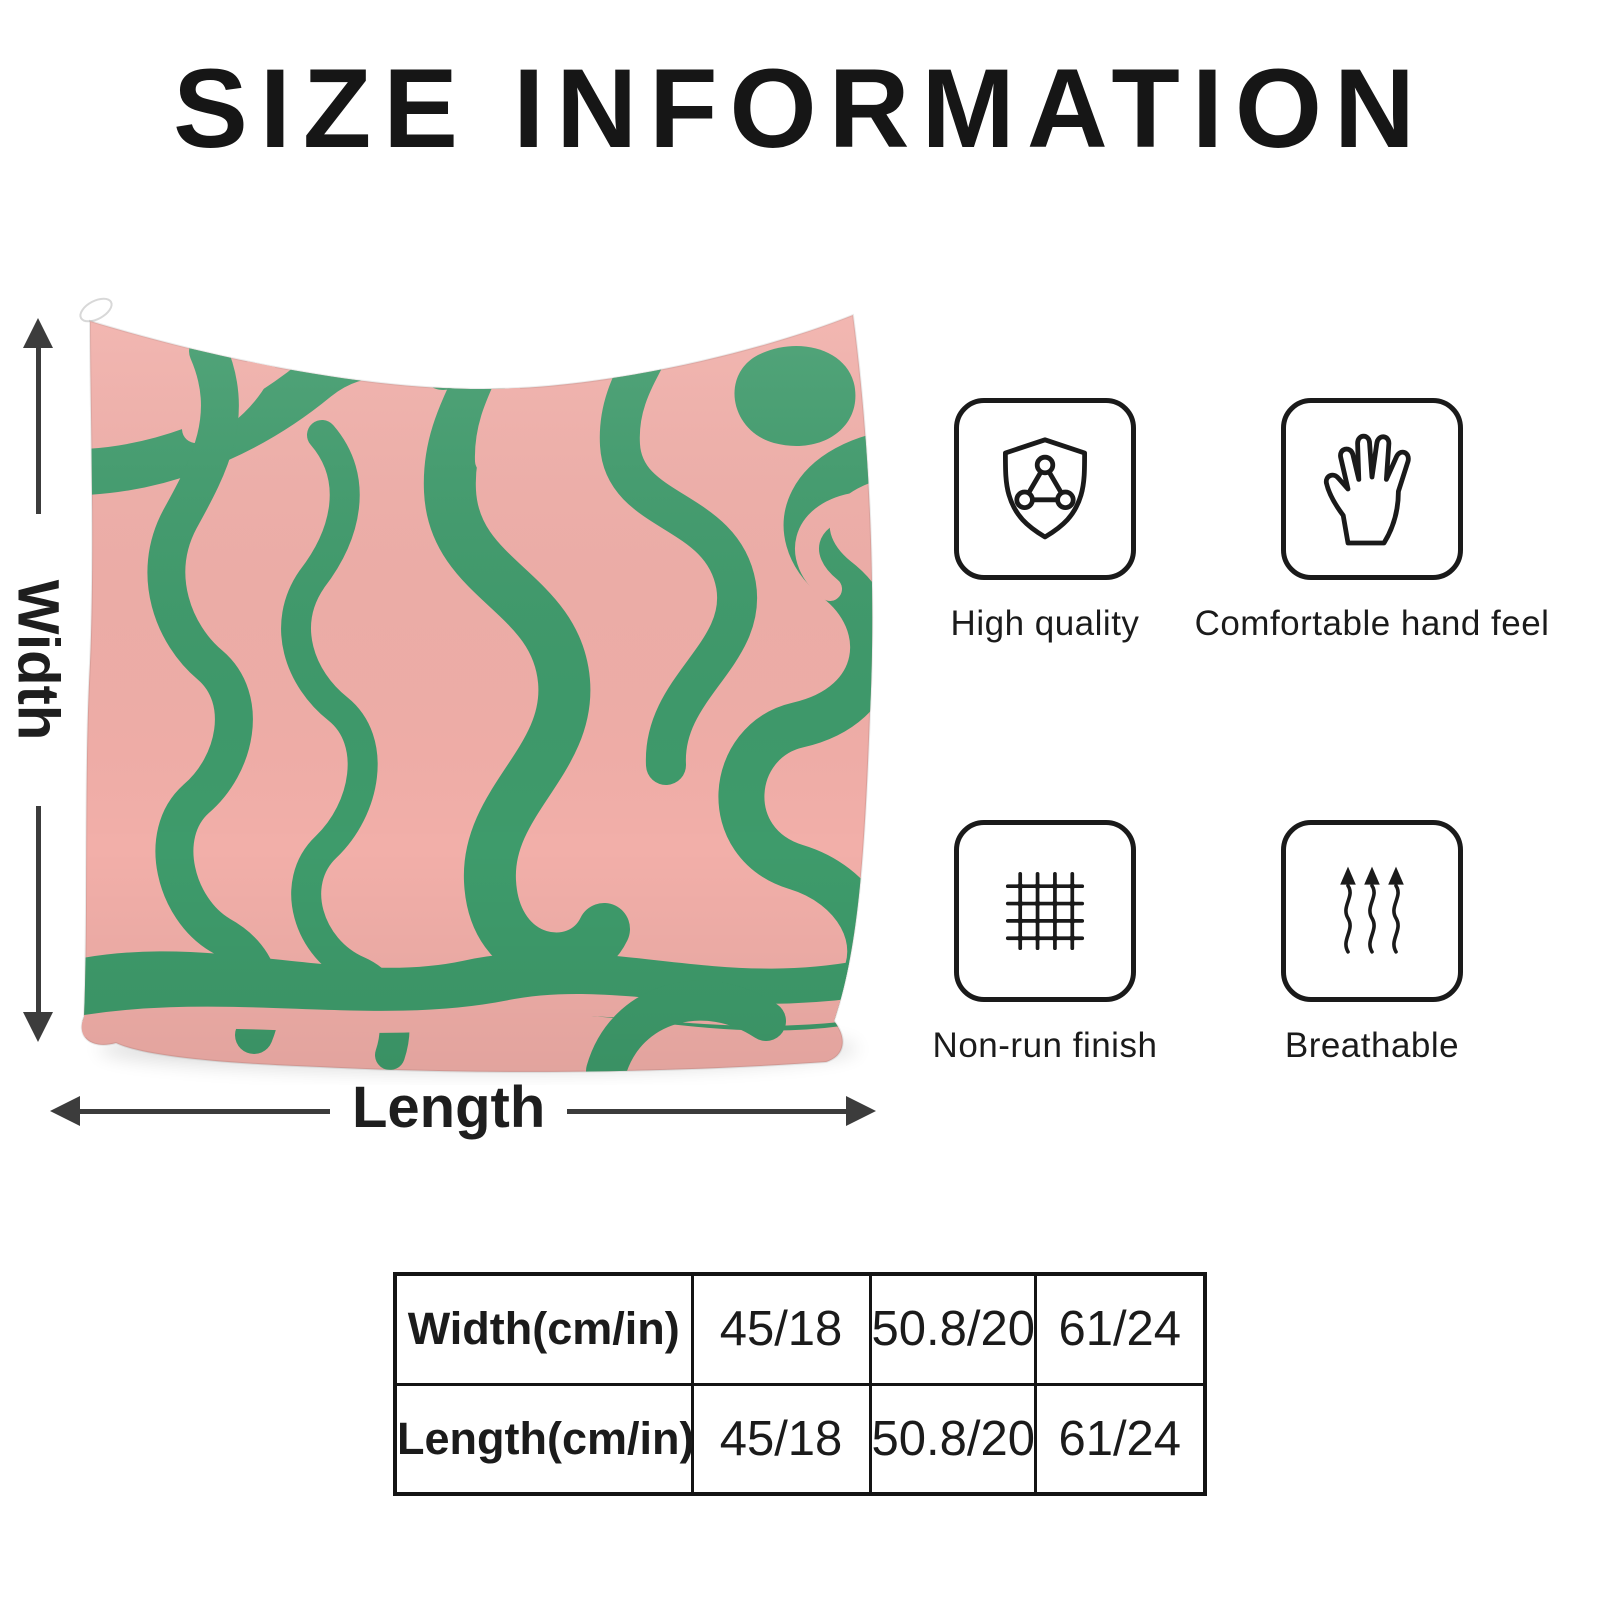 The width and height of the screenshot is (1600, 1600). I want to click on arrowhead-up-icon, so click(38, 333).